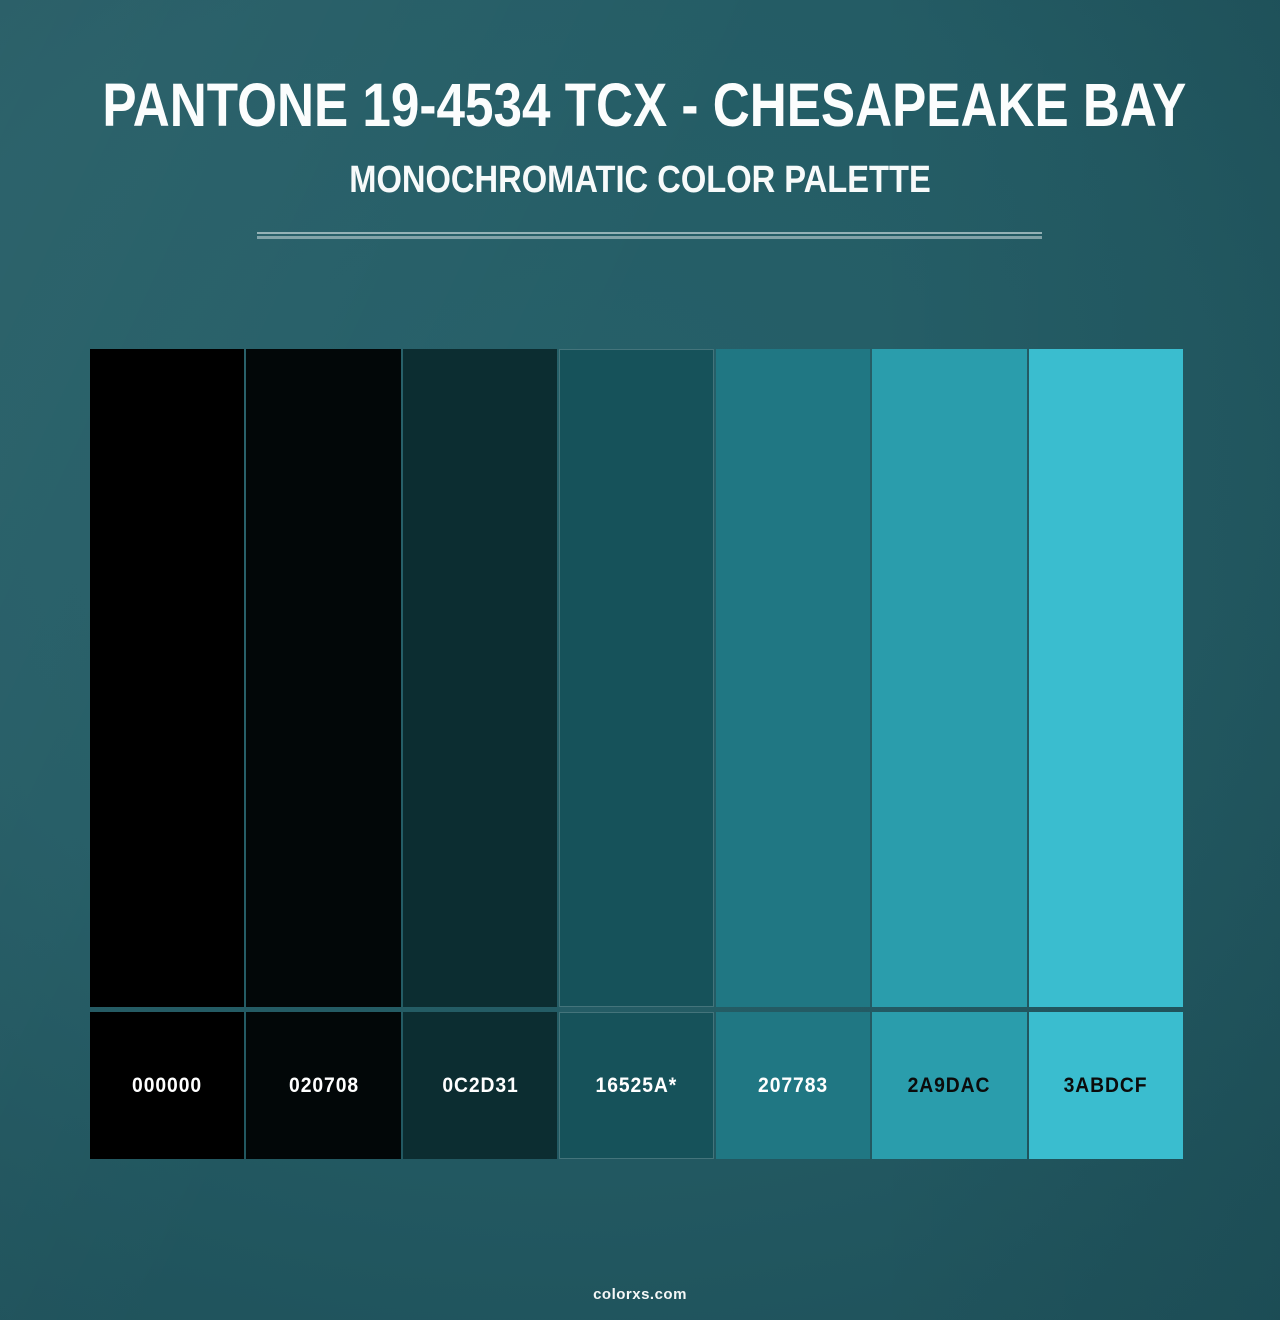 This screenshot has height=1320, width=1280. I want to click on color-label-cell-16525A: 16525A*, so click(636, 1085).